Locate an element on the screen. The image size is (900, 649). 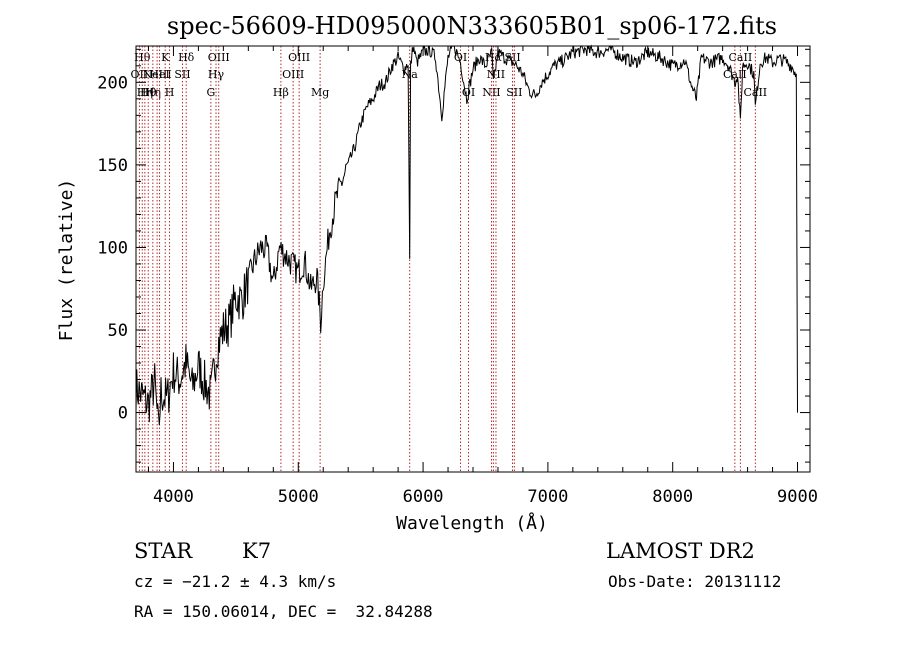
y-tick-label-3: 150 is located at coordinates (112, 166).